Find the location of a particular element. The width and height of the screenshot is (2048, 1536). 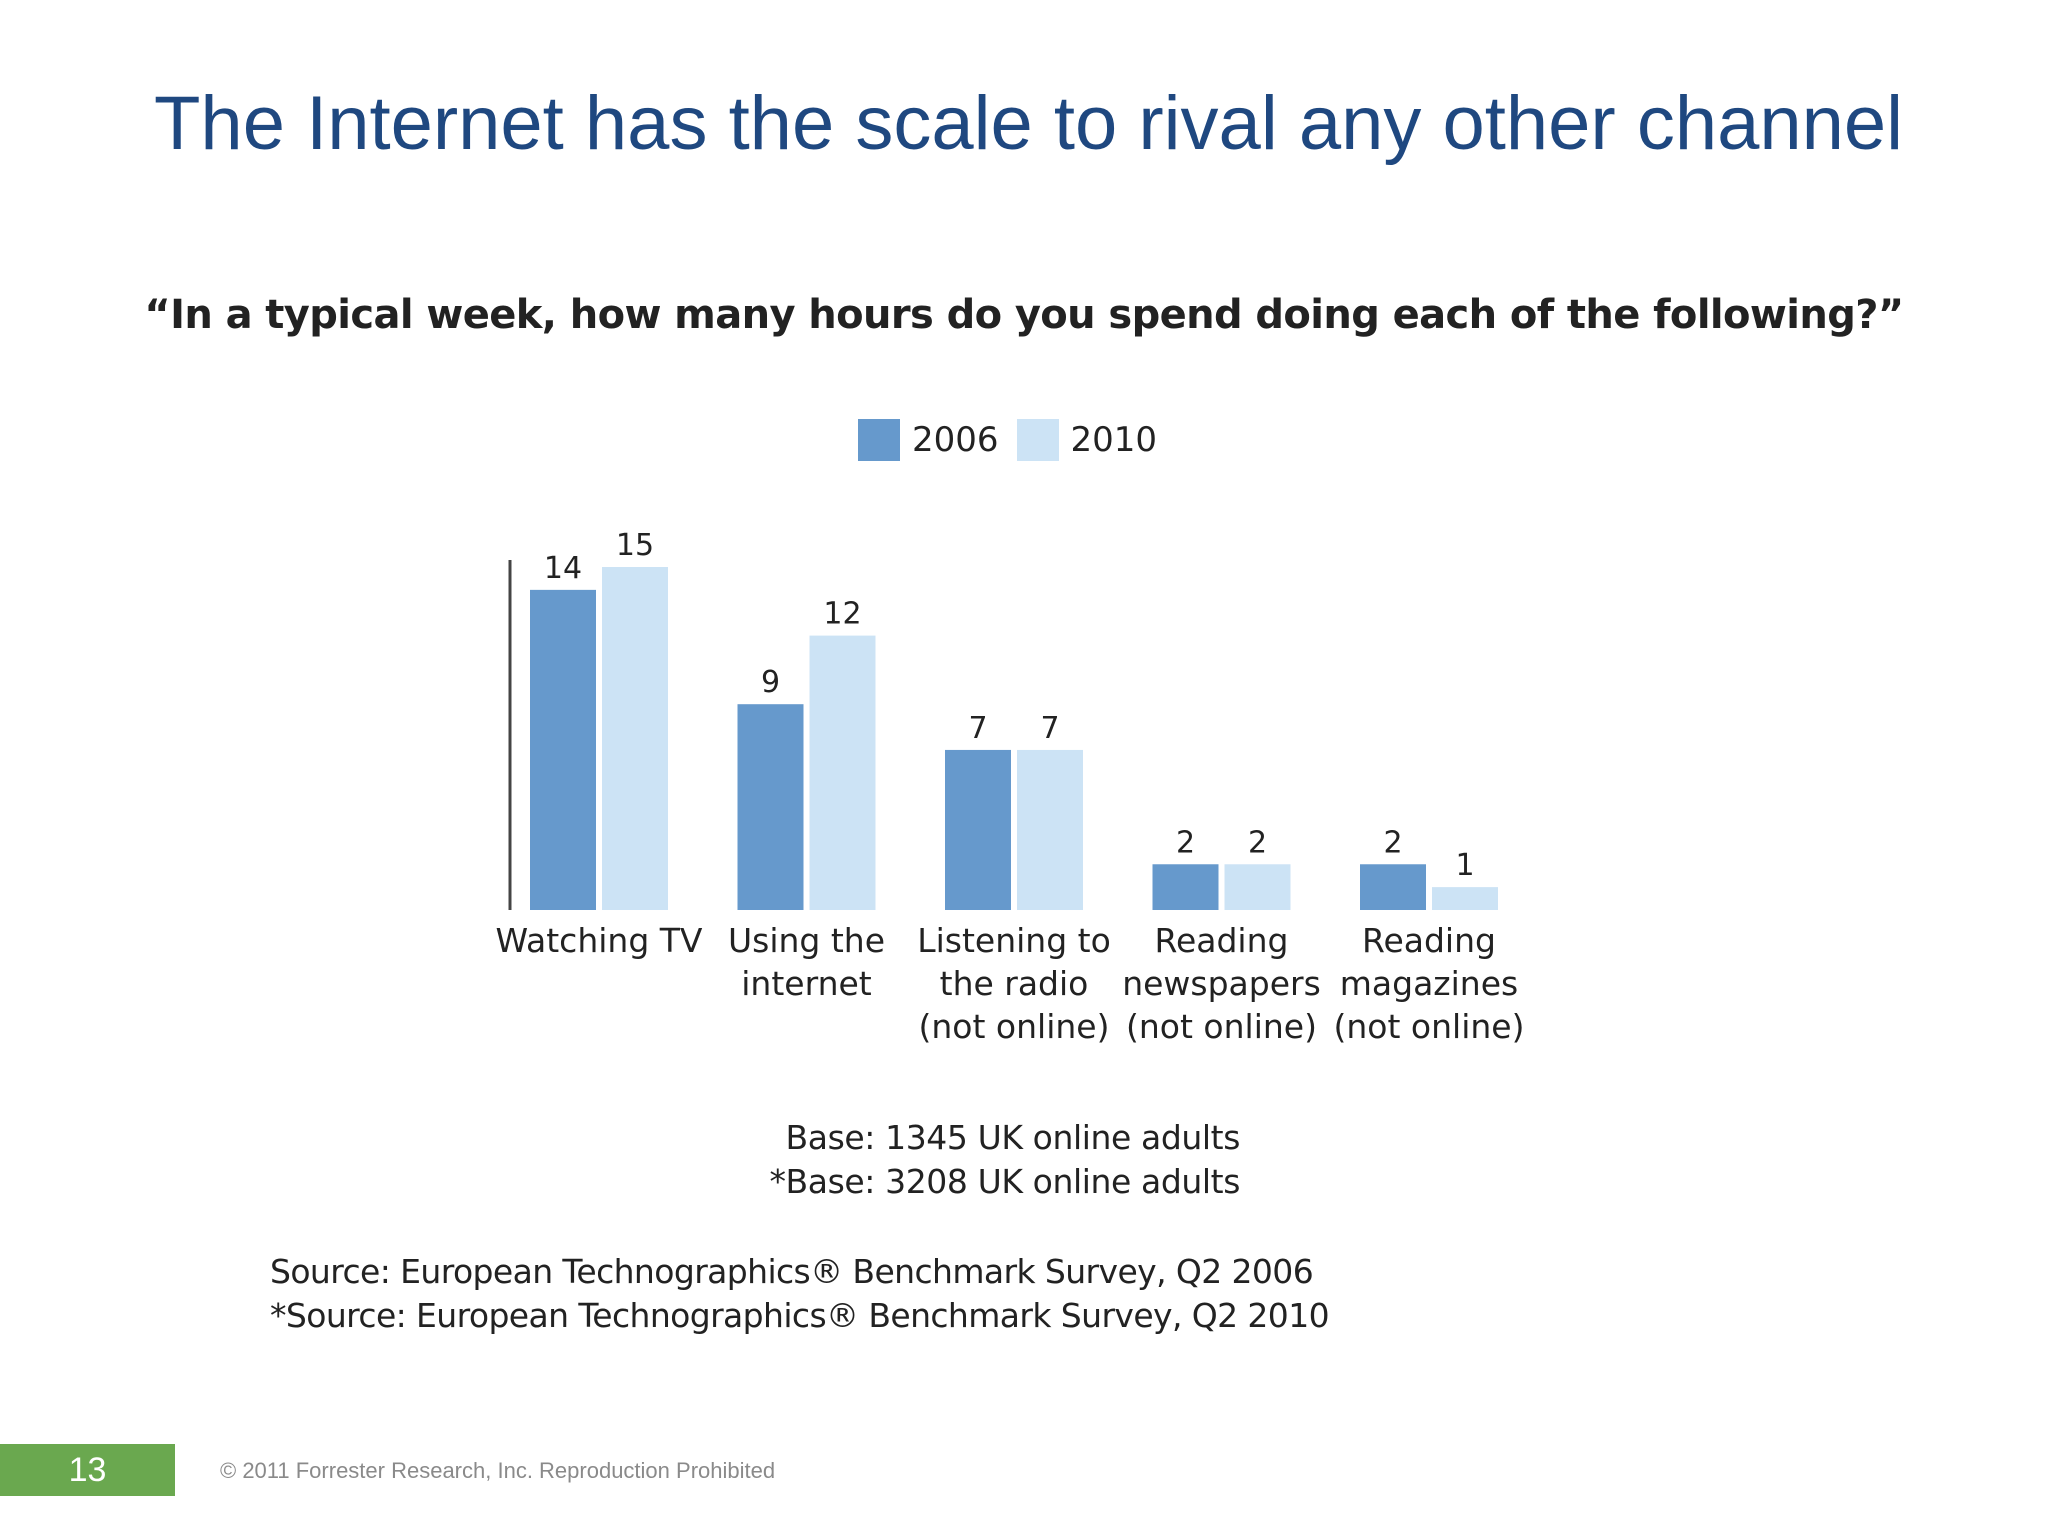

category-label-3-0: Reading is located at coordinates (1222, 940).